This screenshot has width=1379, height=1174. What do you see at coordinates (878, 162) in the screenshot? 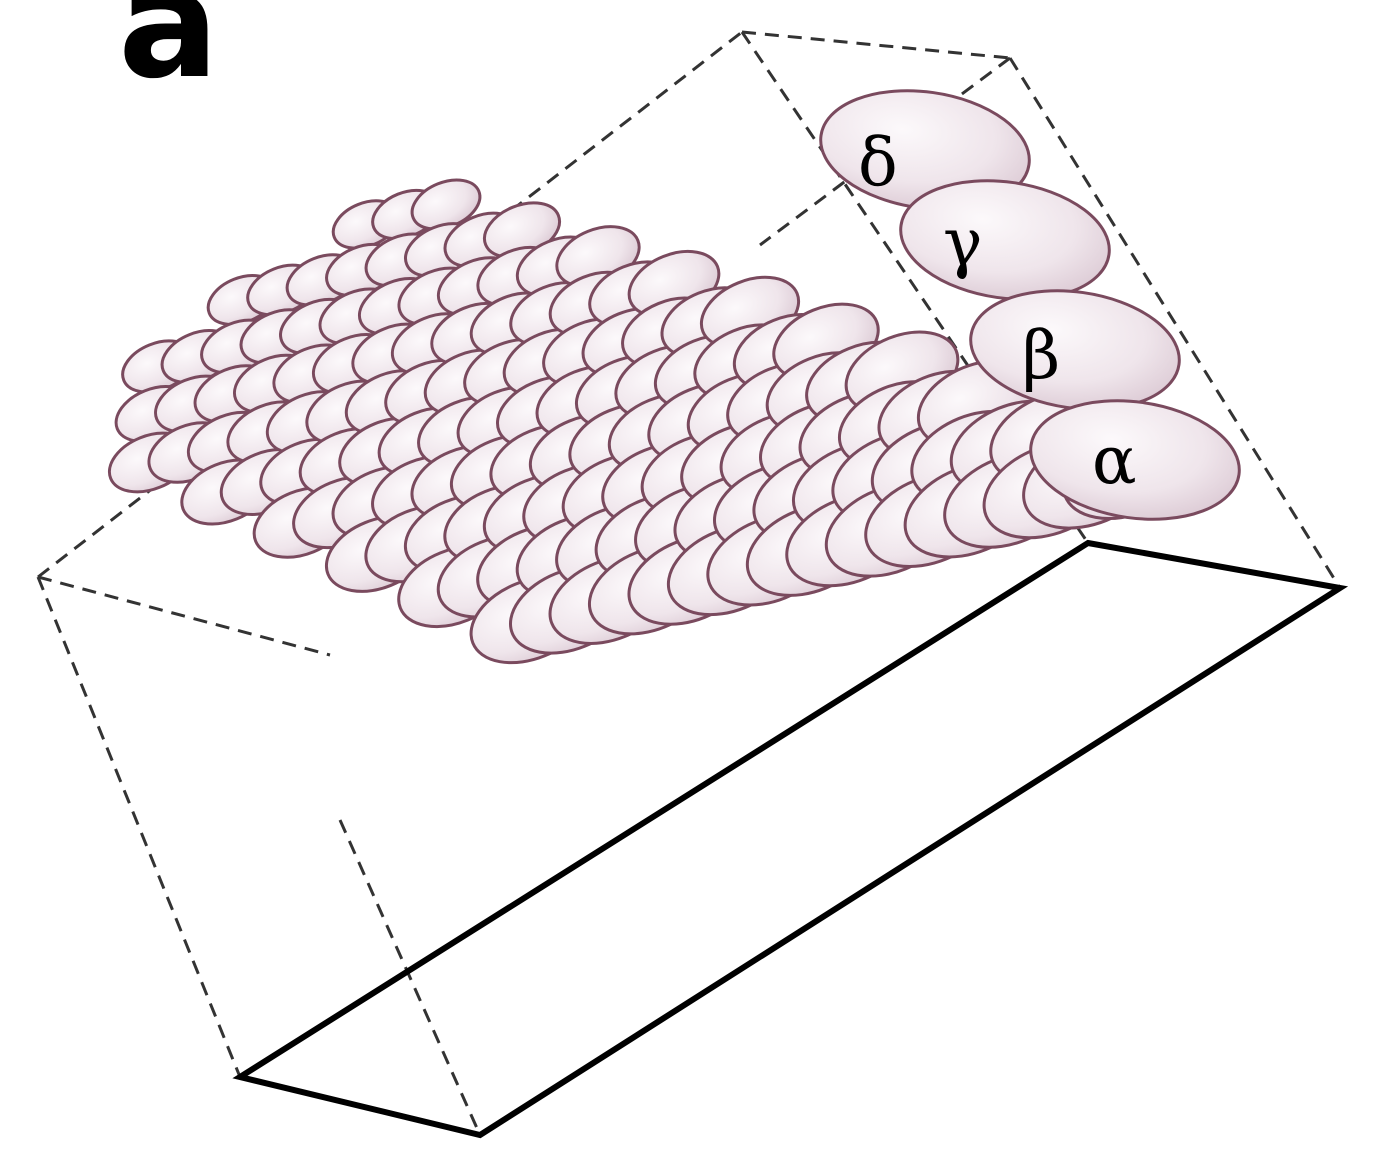
I see `label-delta: δ` at bounding box center [878, 162].